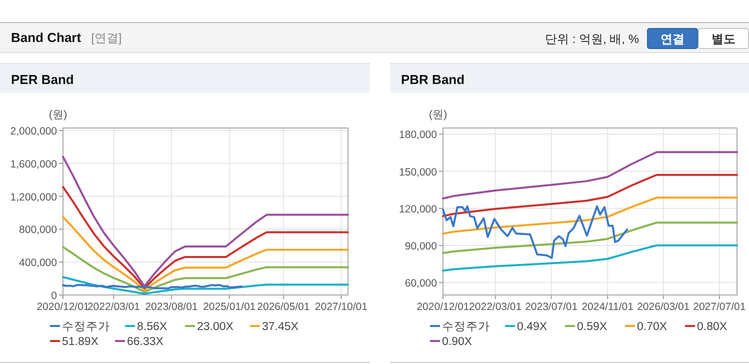 This screenshot has height=364, width=749. Describe the element at coordinates (34, 197) in the screenshot. I see `y-tick-label: 1,200,000` at that location.